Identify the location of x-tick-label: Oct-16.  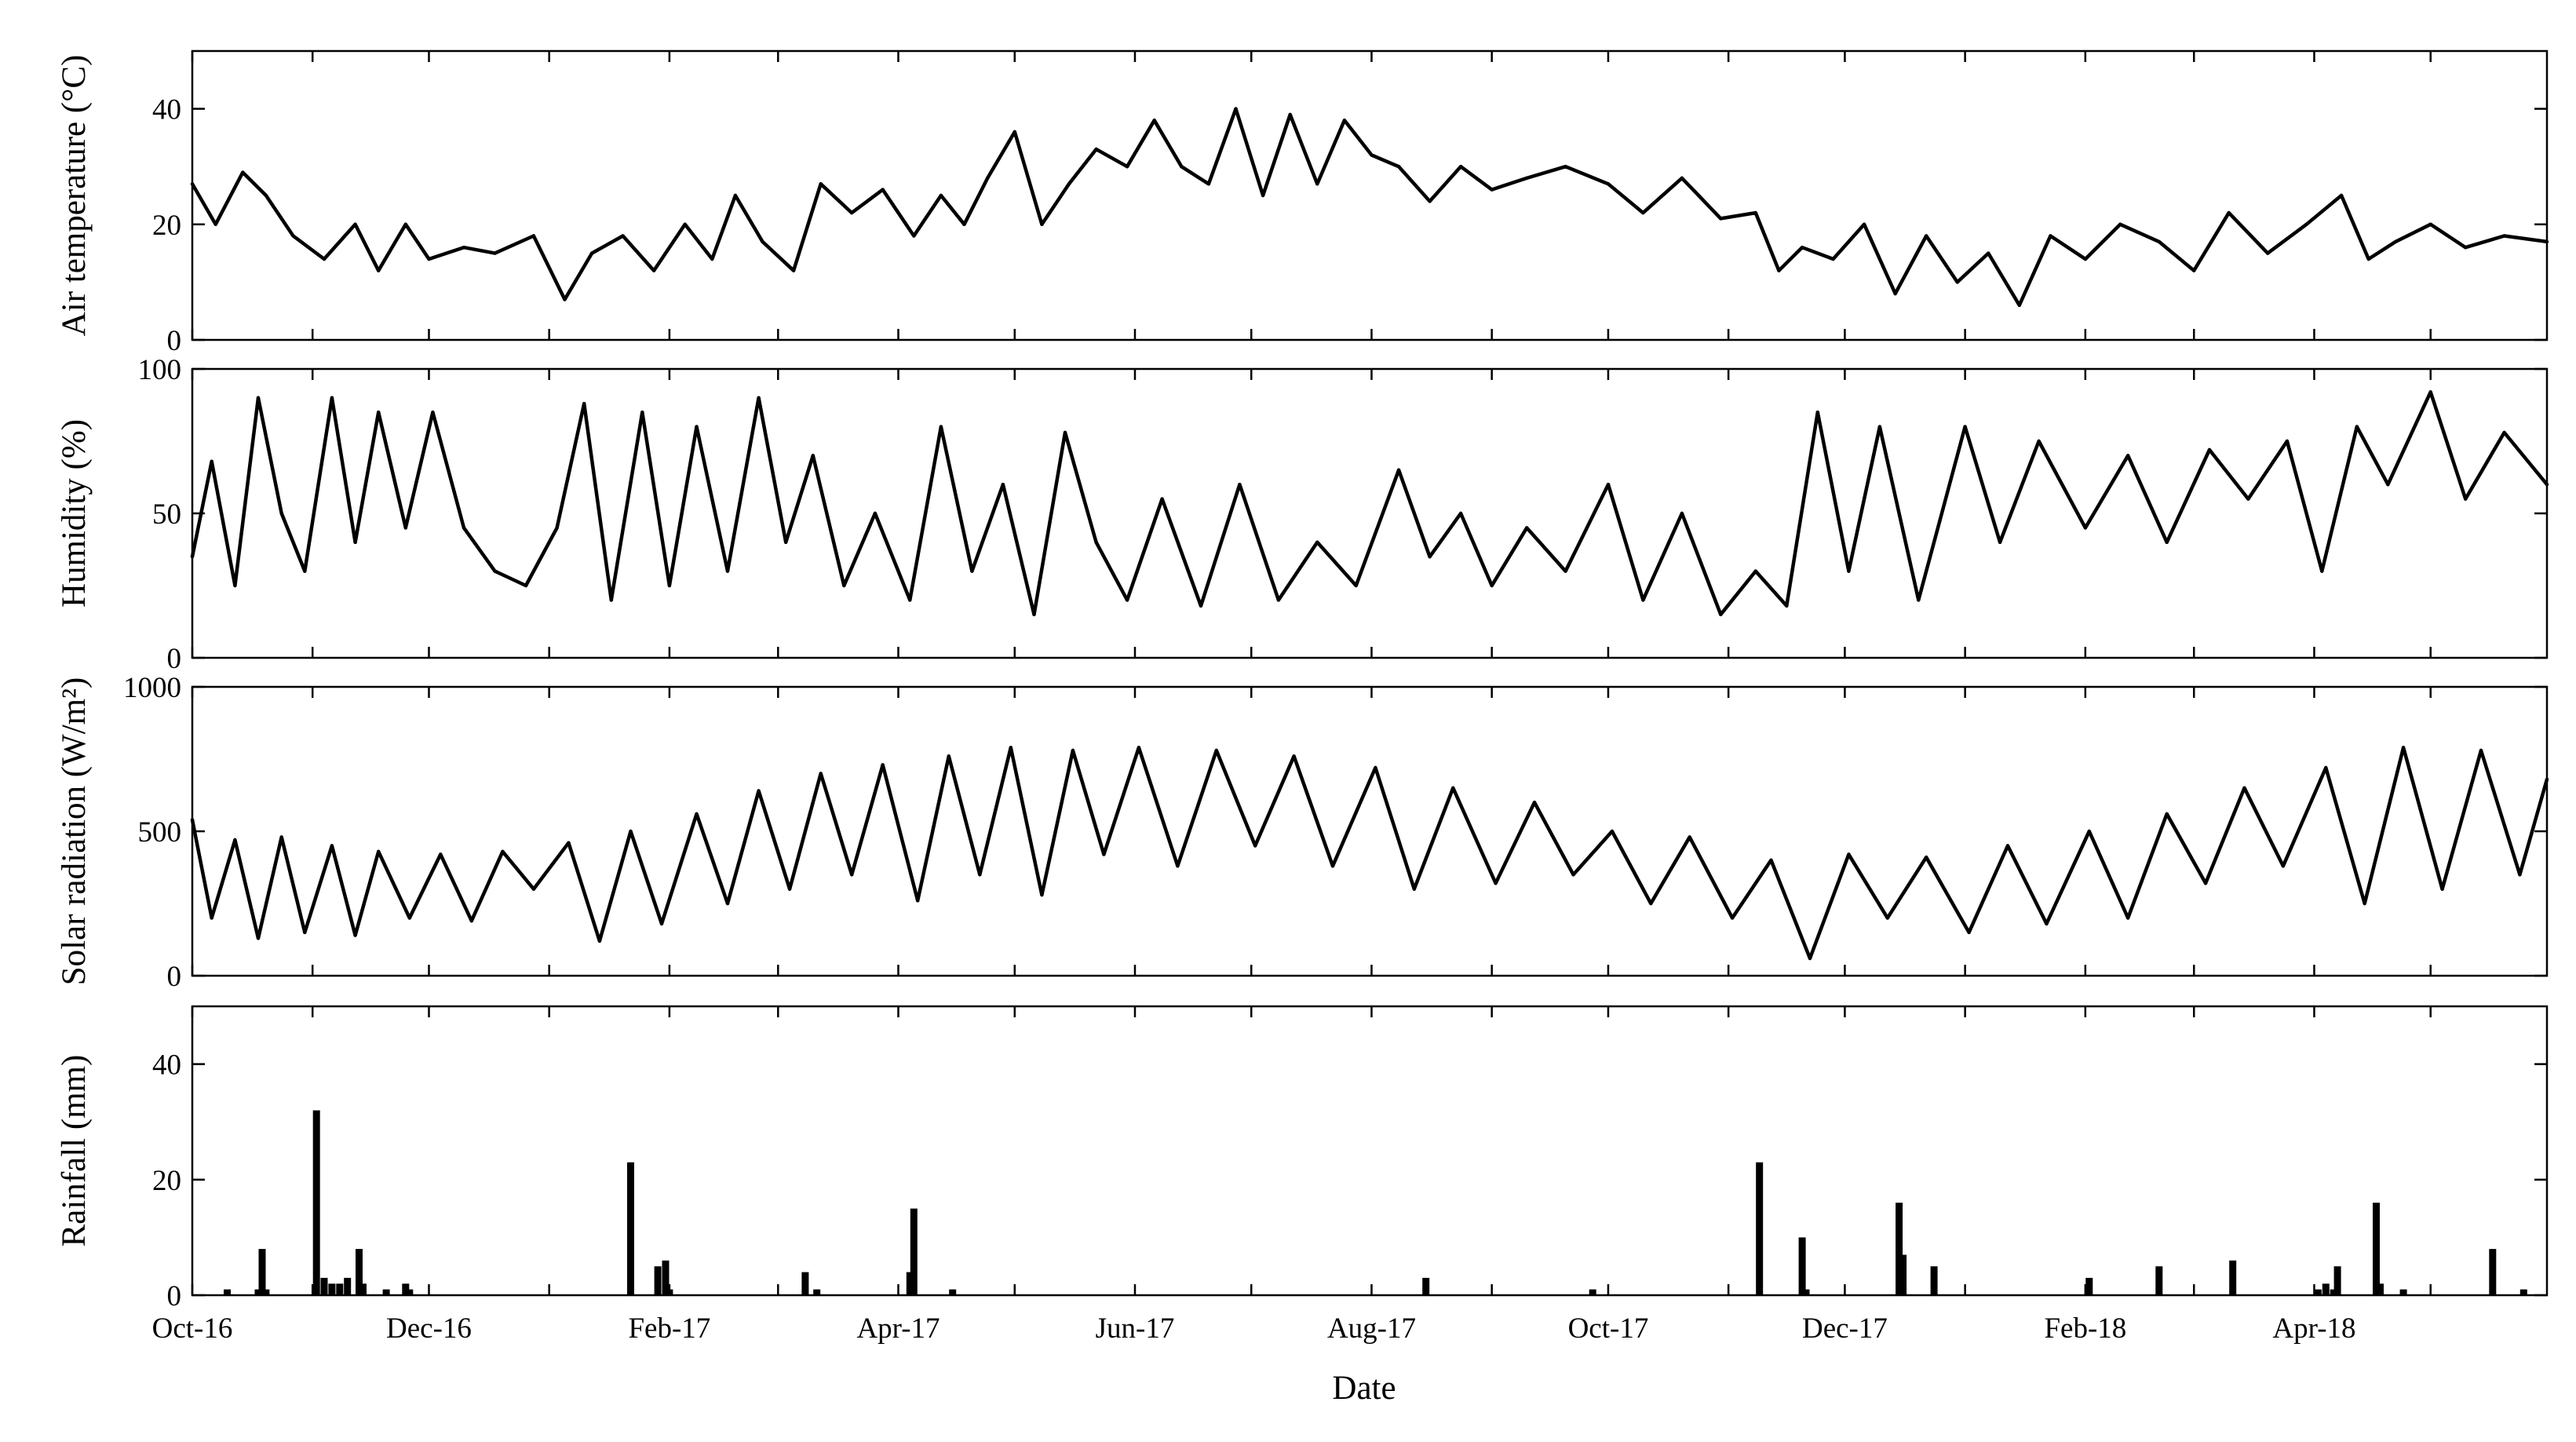
(192, 1328).